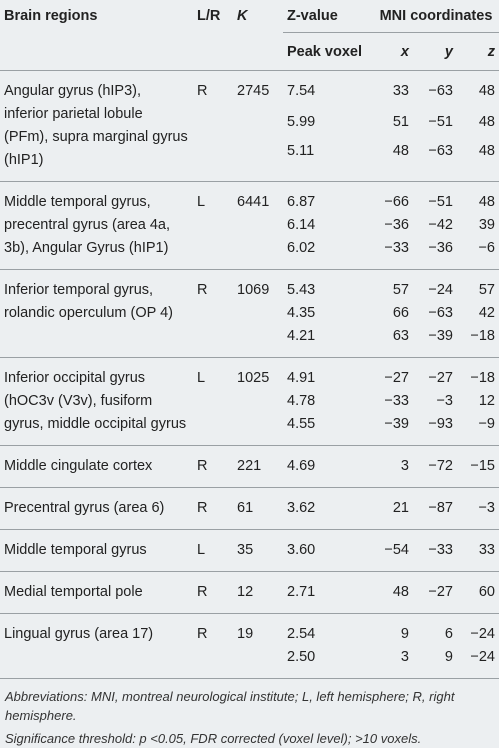 Image resolution: width=499 pixels, height=748 pixels. I want to click on z-value-cell: 6.87, so click(328, 197).